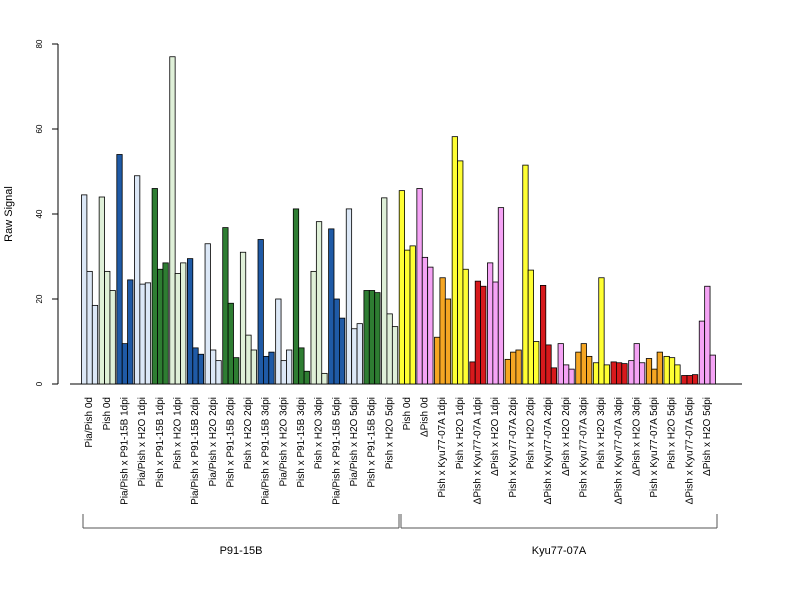 Image resolution: width=800 pixels, height=600 pixels. What do you see at coordinates (230, 442) in the screenshot?
I see `x-category-label: Pish x P91-15B 2dpi` at bounding box center [230, 442].